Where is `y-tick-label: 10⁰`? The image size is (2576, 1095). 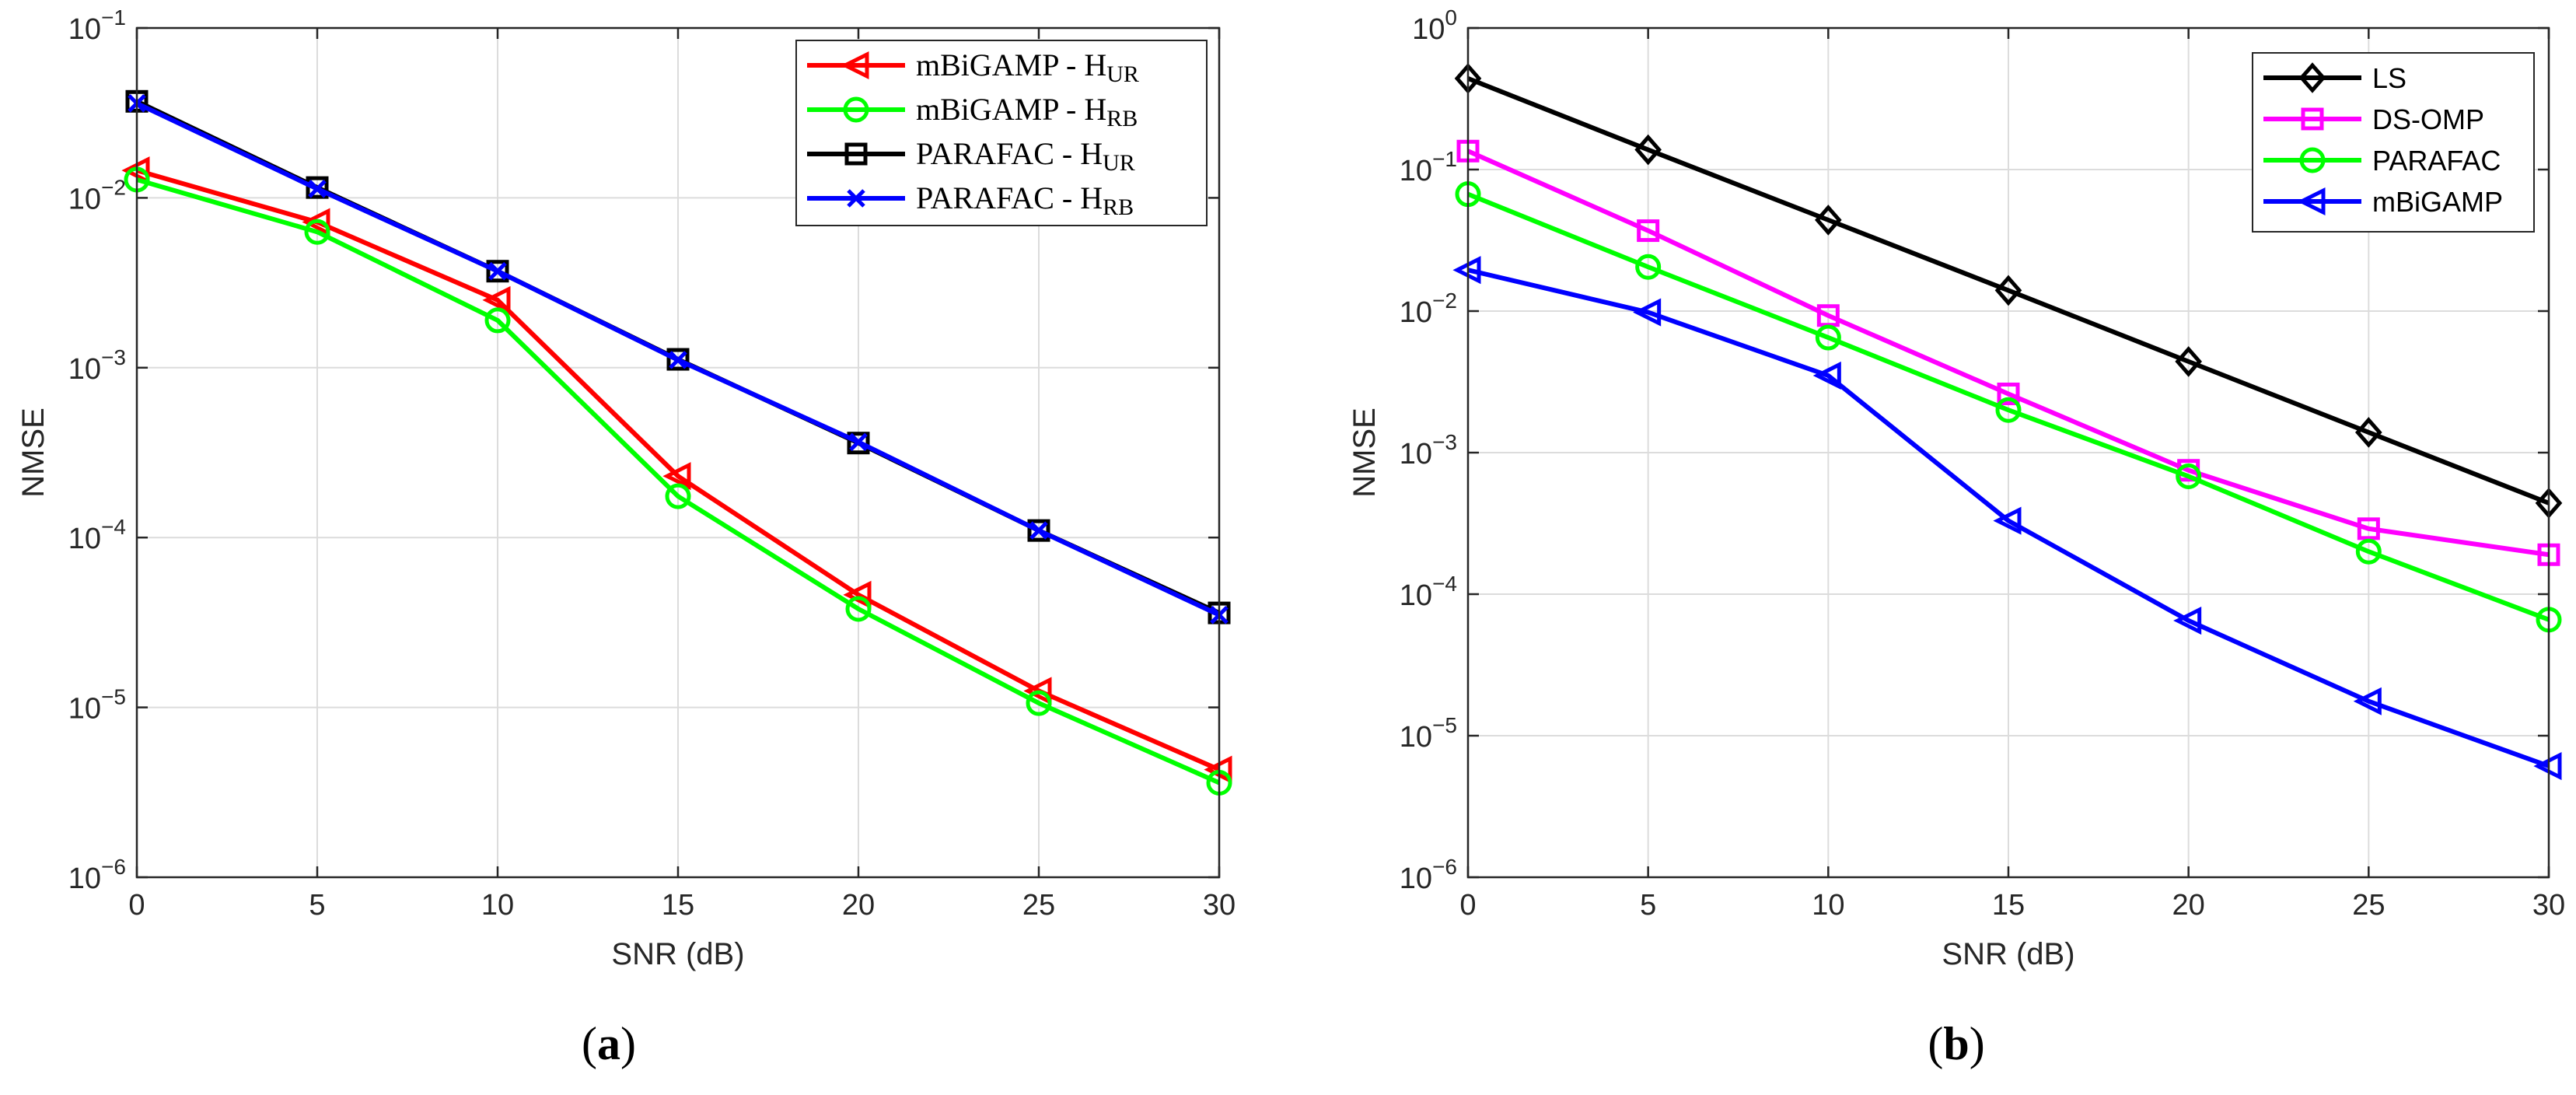 y-tick-label: 10⁰ is located at coordinates (1434, 25).